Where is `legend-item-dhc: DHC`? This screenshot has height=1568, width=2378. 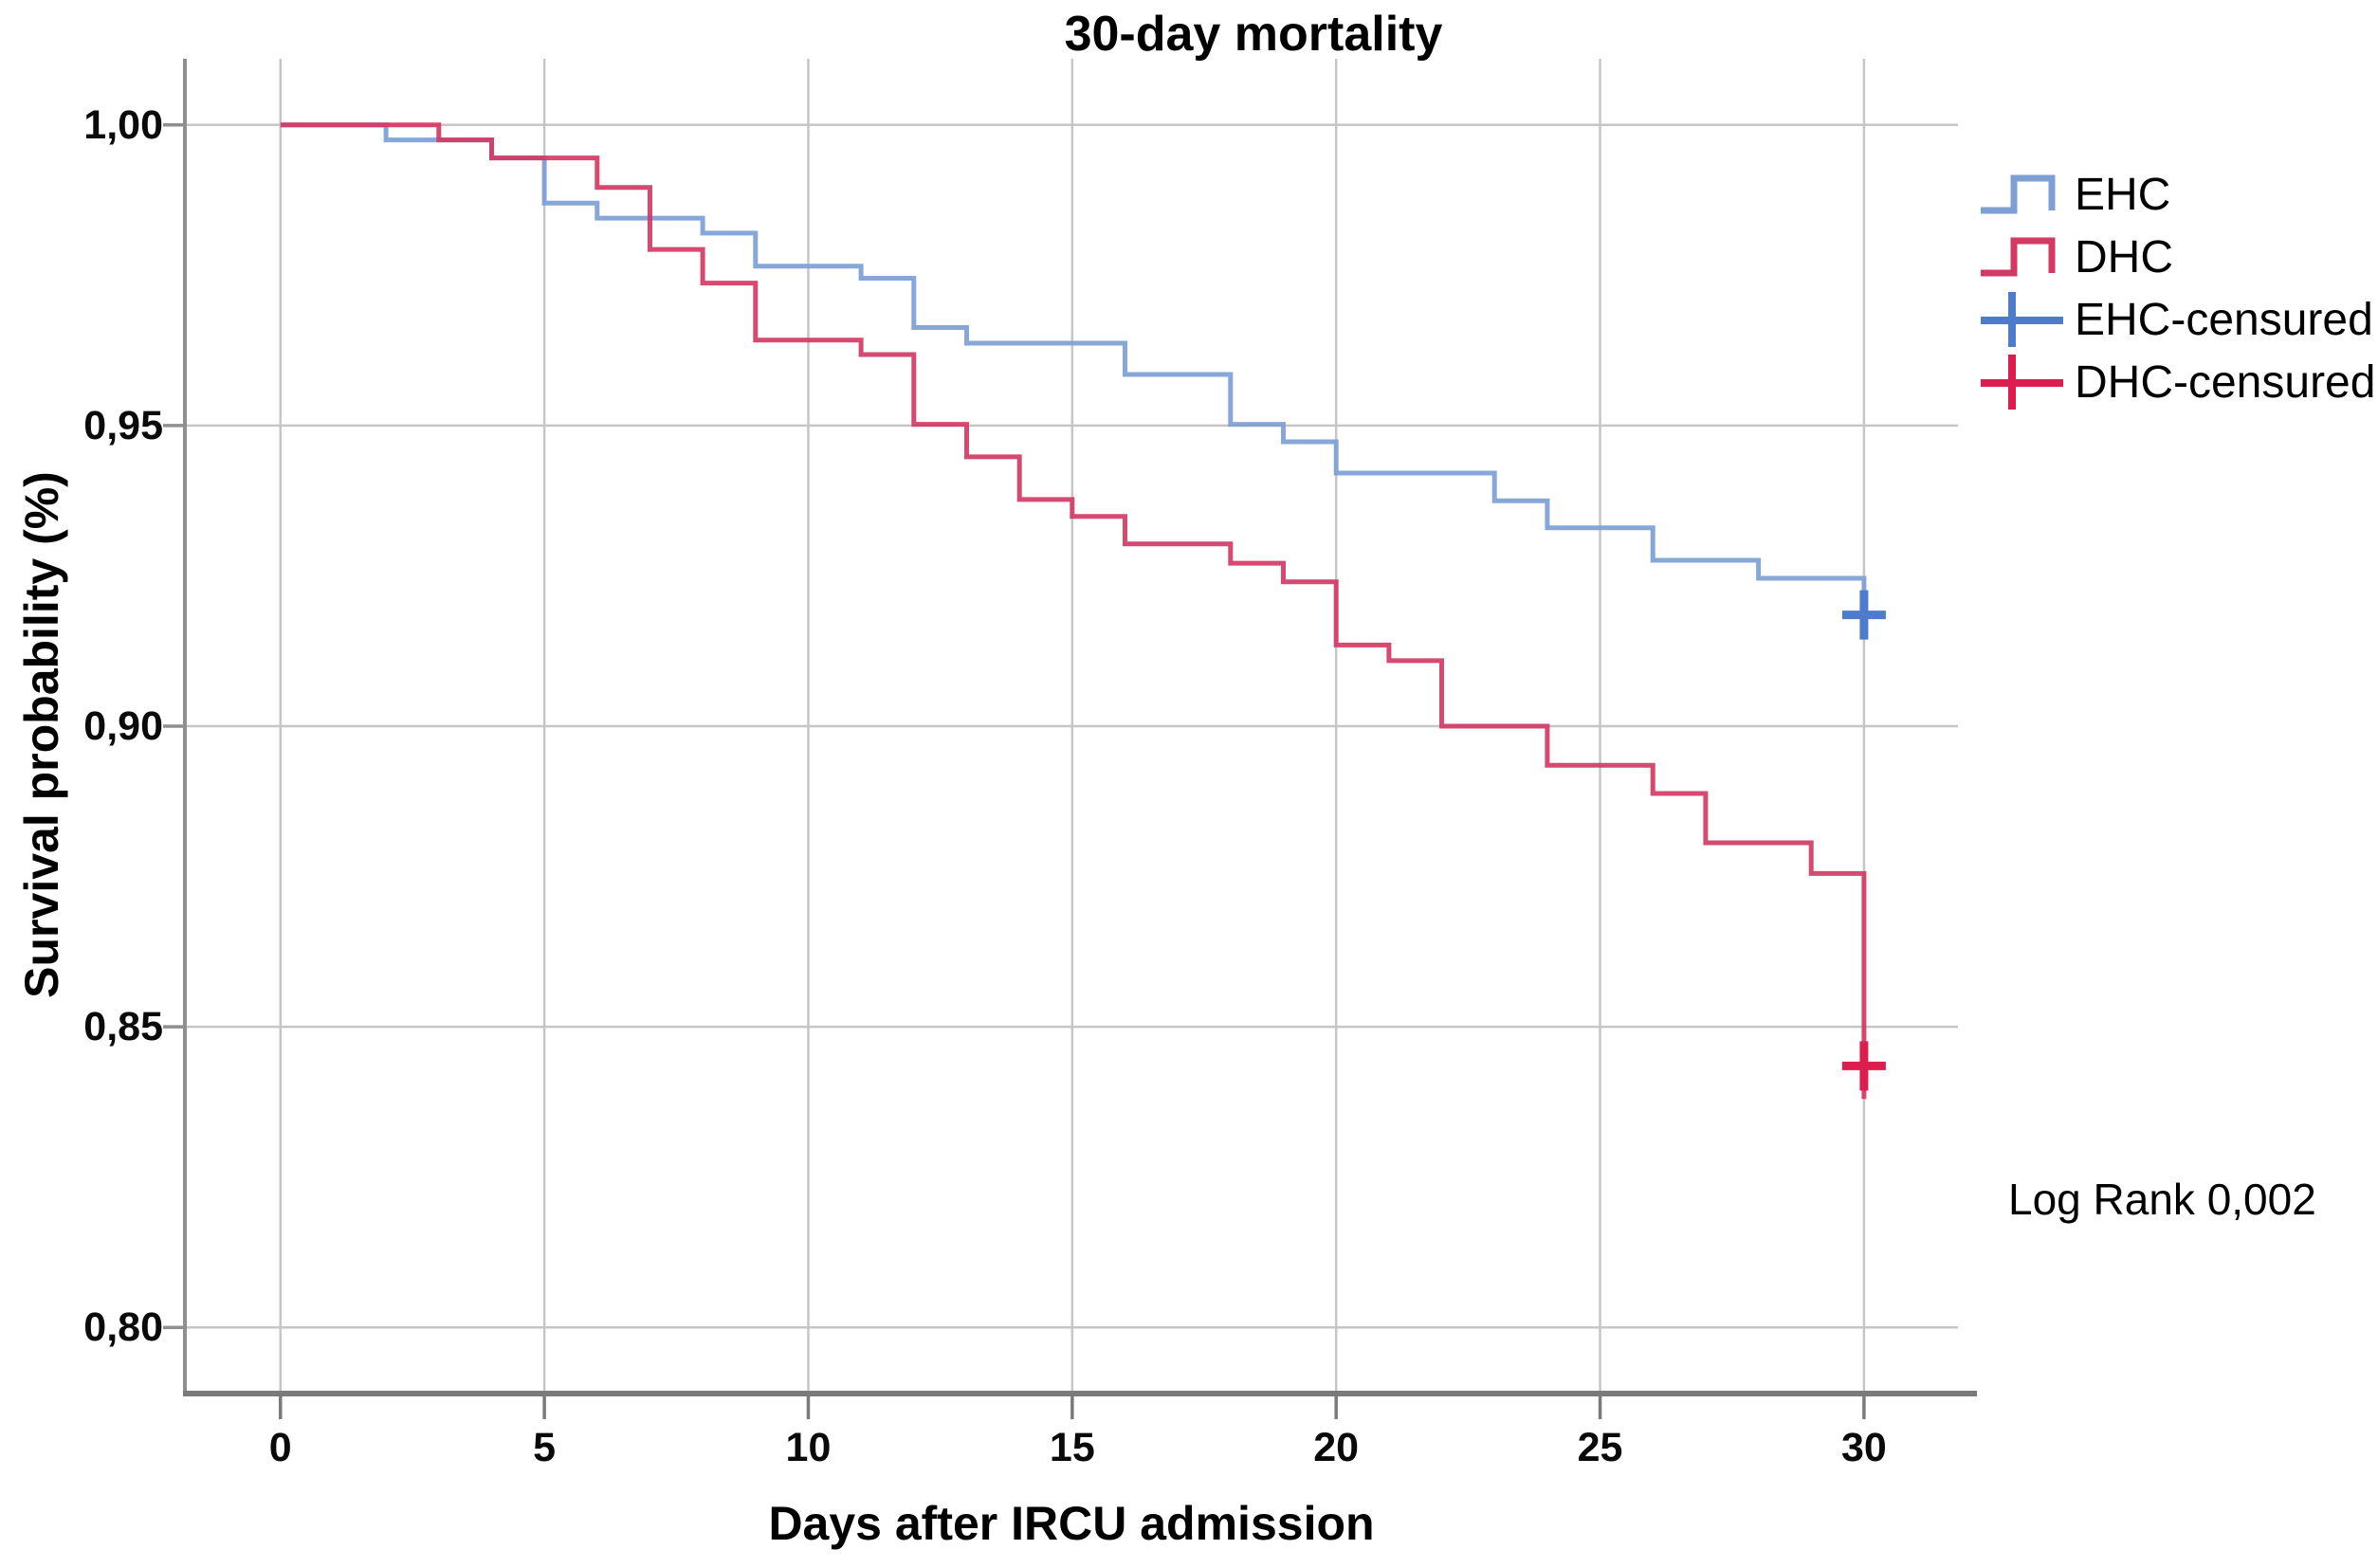 legend-item-dhc: DHC is located at coordinates (2176, 257).